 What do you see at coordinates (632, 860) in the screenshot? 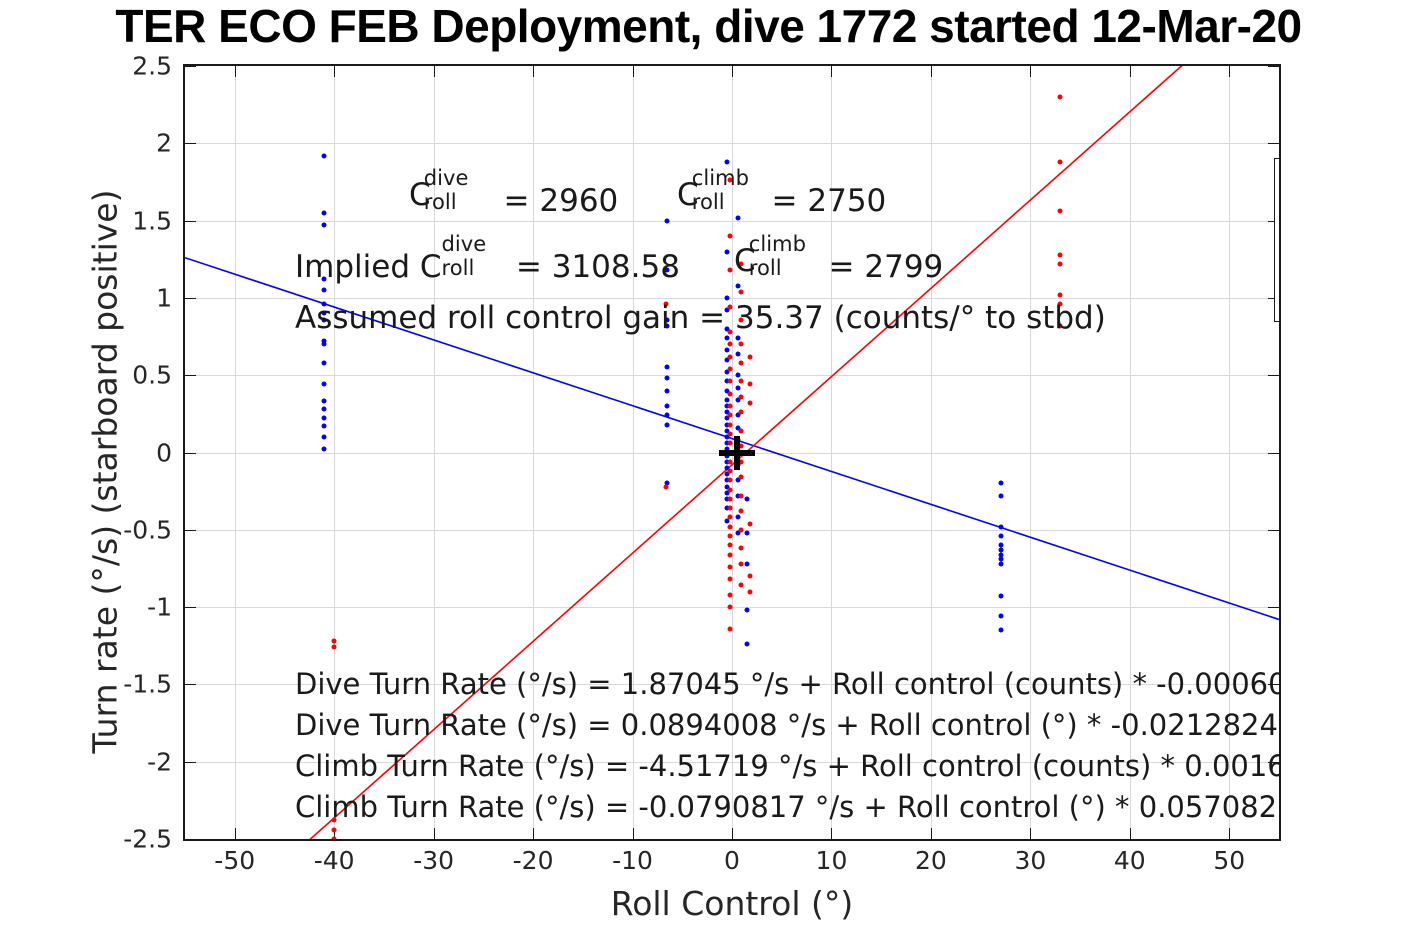
I see `x-tick-label: -10` at bounding box center [632, 860].